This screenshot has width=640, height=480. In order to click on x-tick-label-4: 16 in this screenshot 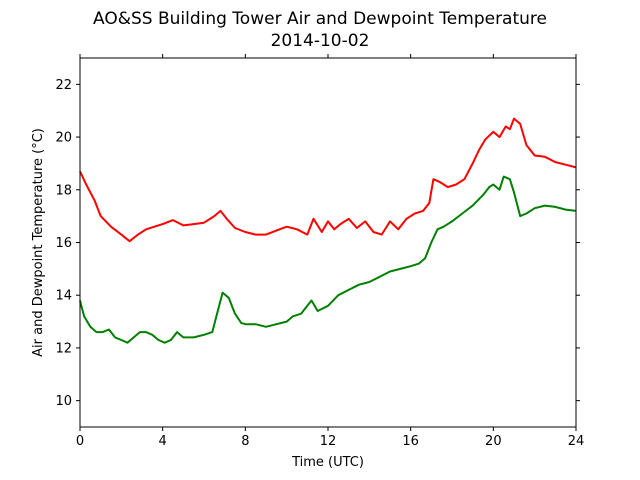, I will do `click(410, 441)`.